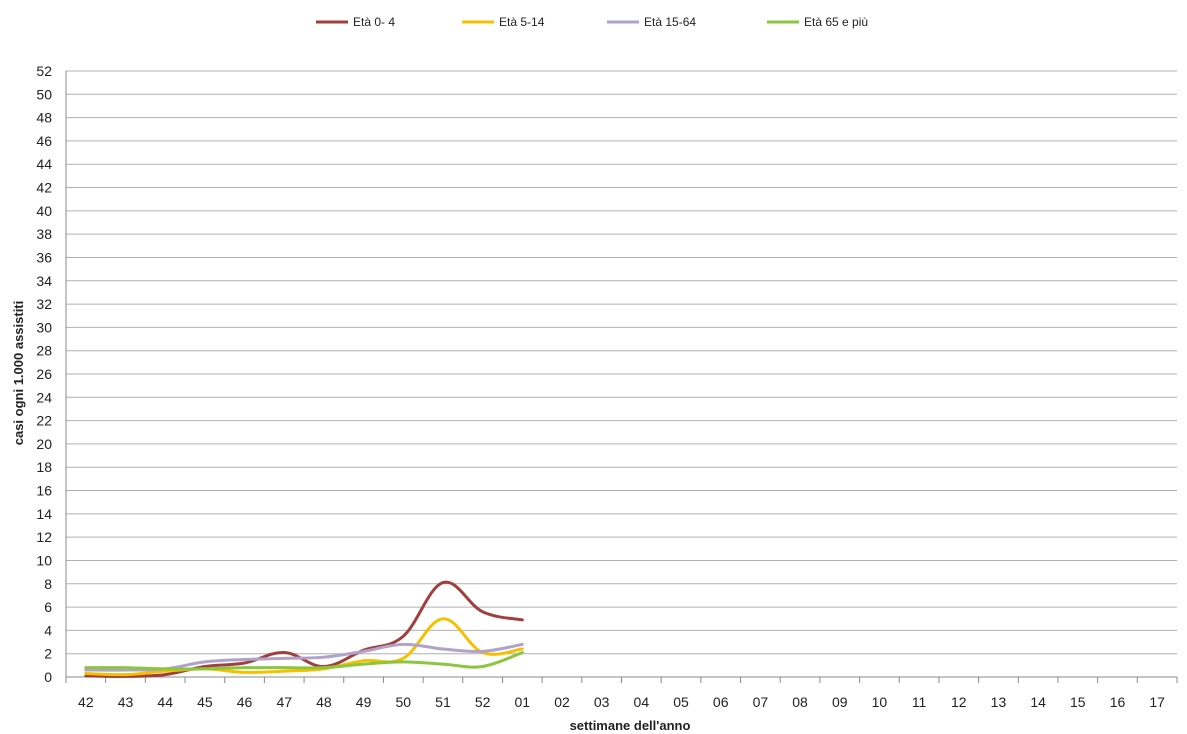 Image resolution: width=1187 pixels, height=734 pixels. What do you see at coordinates (324, 702) in the screenshot?
I see `x-tick-label: 48` at bounding box center [324, 702].